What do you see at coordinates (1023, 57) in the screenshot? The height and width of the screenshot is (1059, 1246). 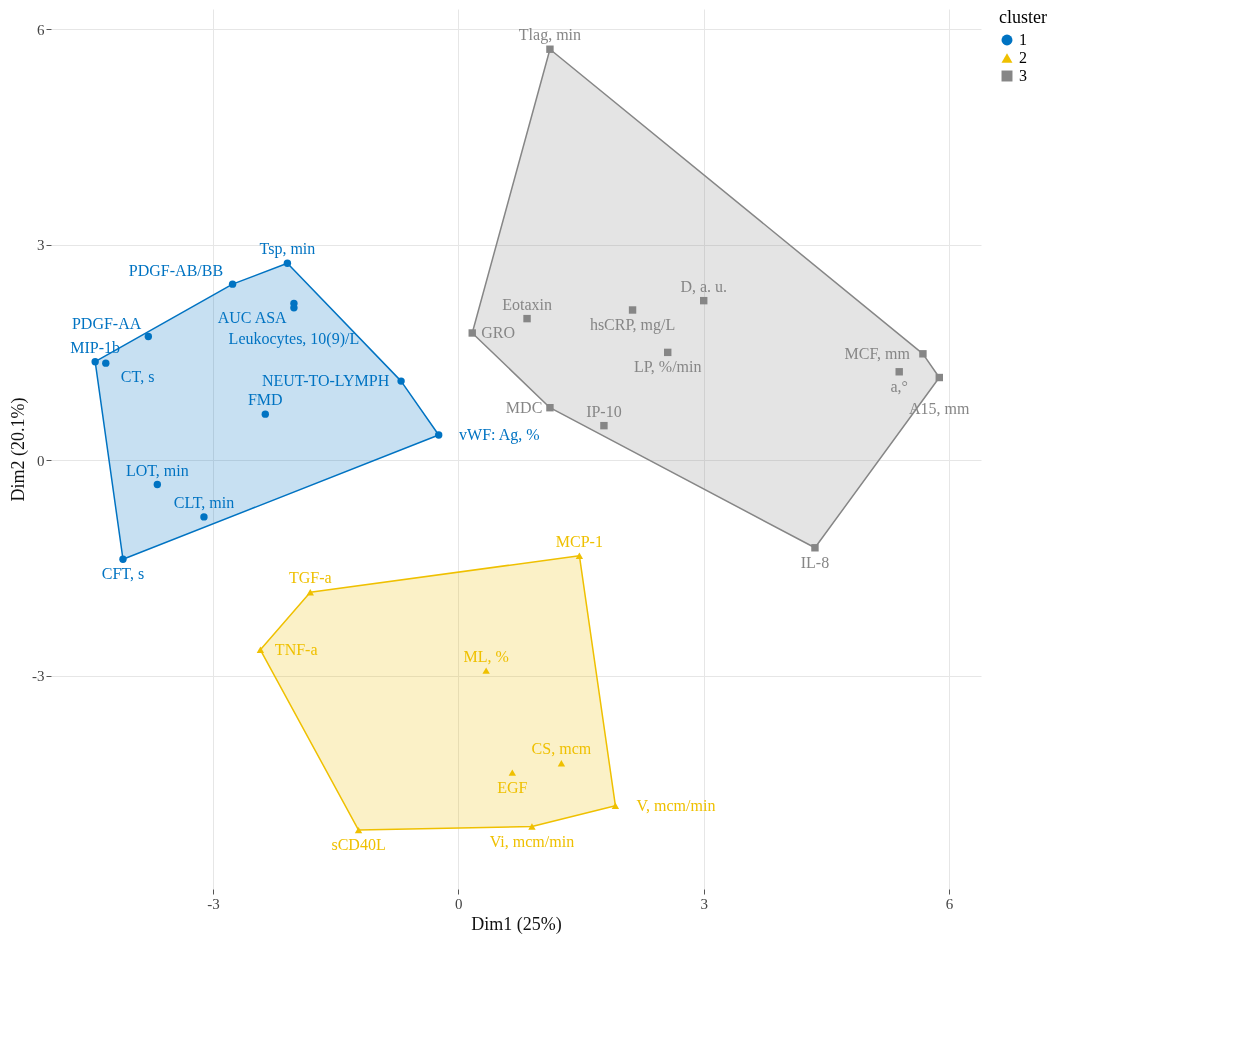 I see `legend-label: 2` at bounding box center [1023, 57].